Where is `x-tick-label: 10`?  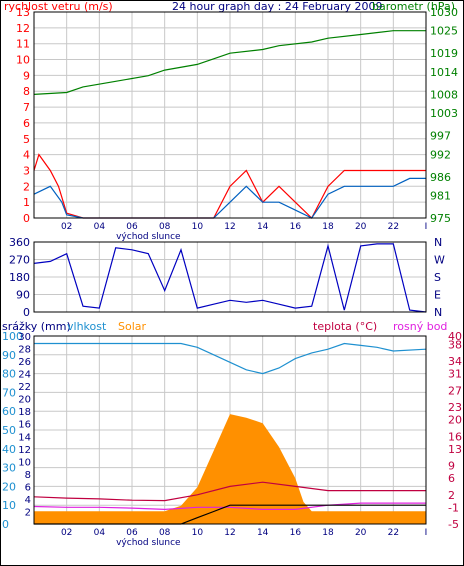
x-tick-label: 10 is located at coordinates (198, 227).